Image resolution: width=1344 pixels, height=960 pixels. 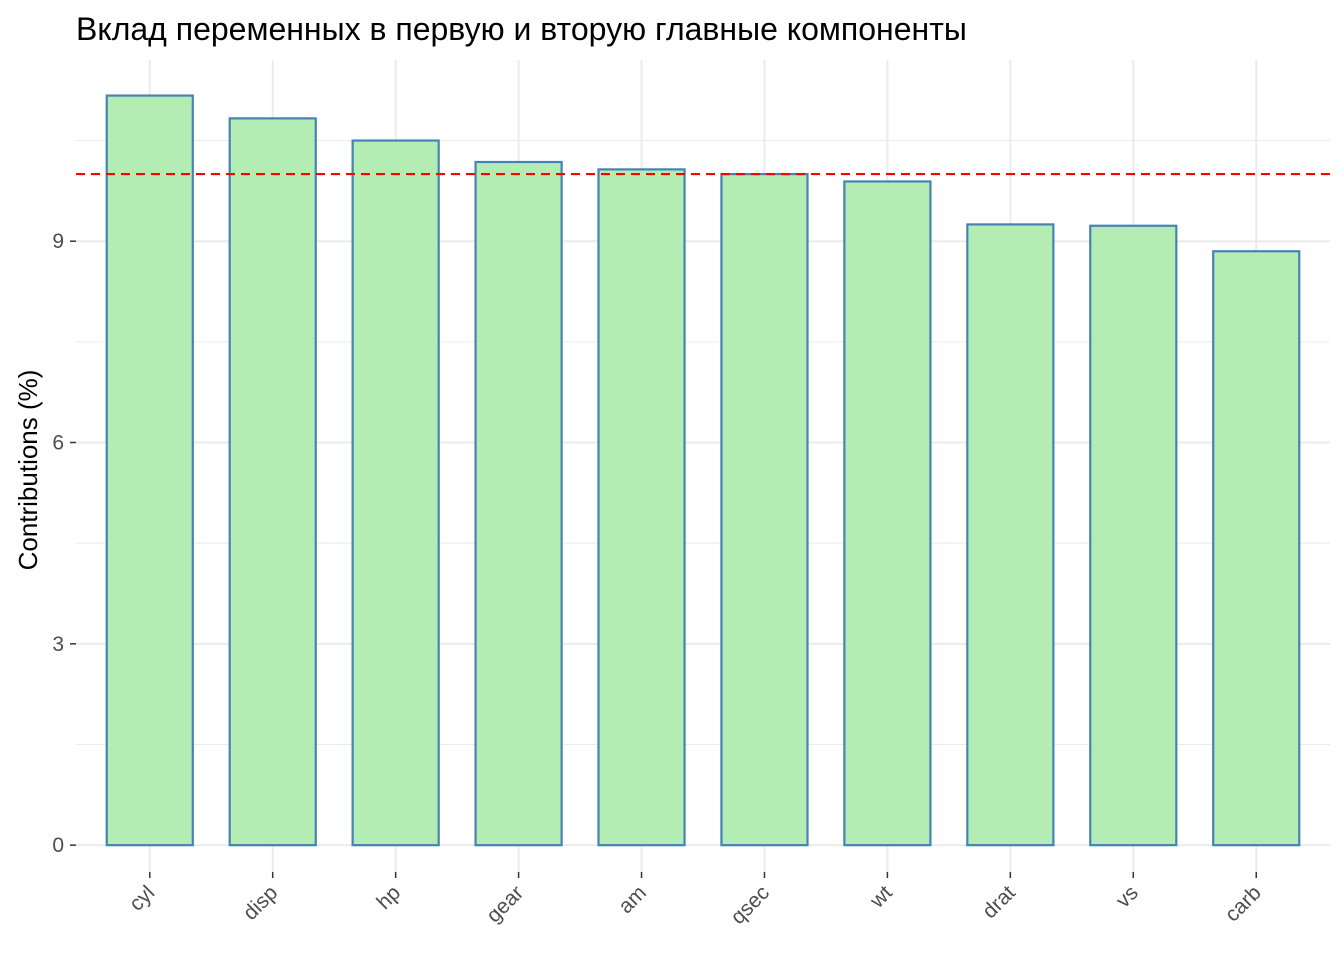 I want to click on x-tick-label: am, so click(x=632, y=899).